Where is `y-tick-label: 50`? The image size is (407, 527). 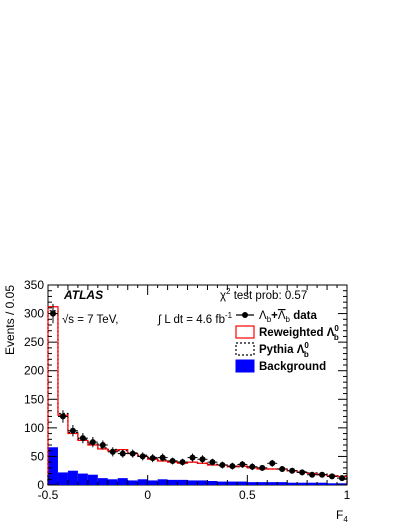 y-tick-label: 50 is located at coordinates (38, 456).